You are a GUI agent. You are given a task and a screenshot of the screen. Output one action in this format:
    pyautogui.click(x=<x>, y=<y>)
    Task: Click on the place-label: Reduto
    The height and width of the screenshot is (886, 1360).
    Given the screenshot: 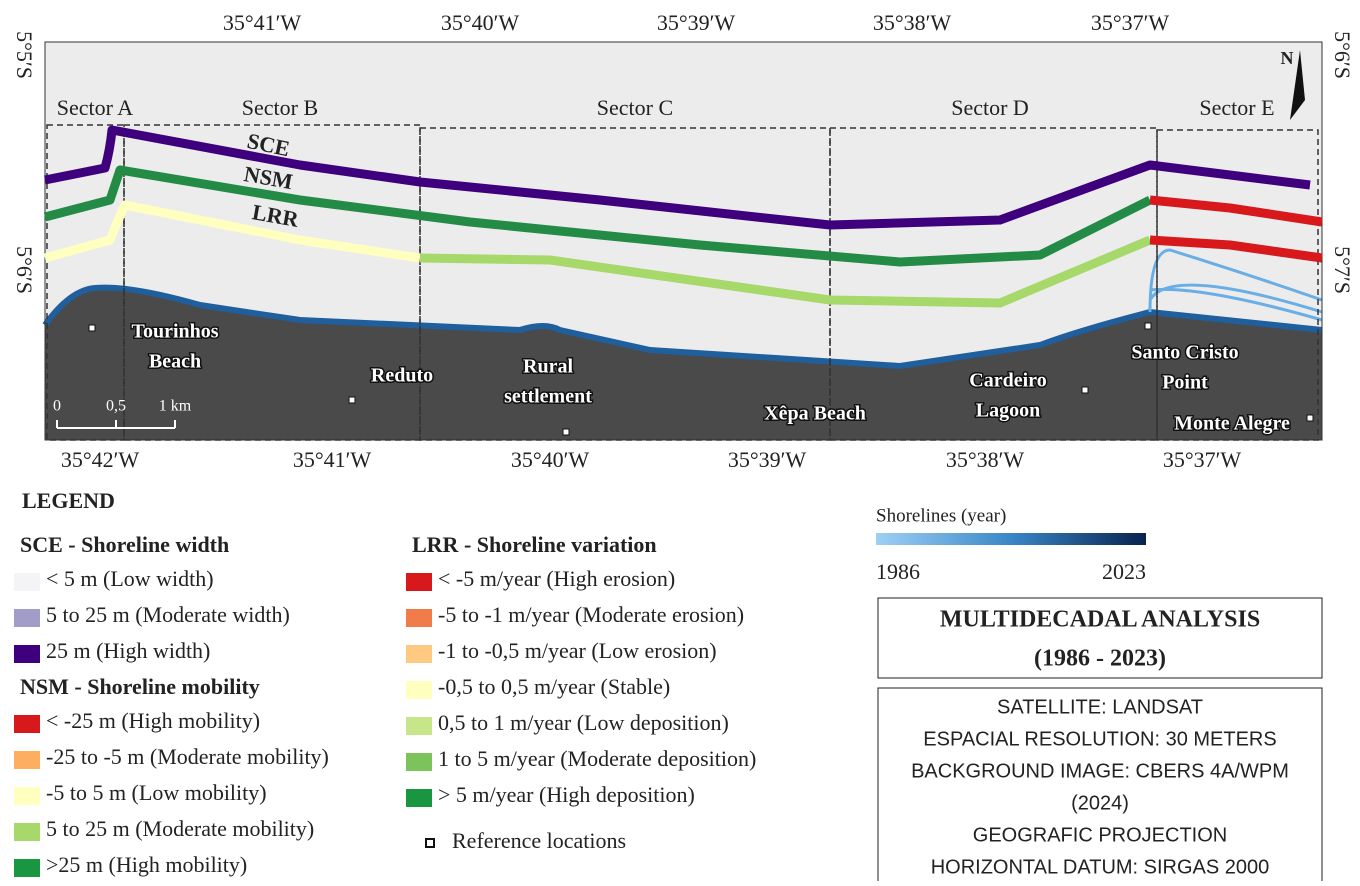 What is the action you would take?
    pyautogui.click(x=402, y=376)
    